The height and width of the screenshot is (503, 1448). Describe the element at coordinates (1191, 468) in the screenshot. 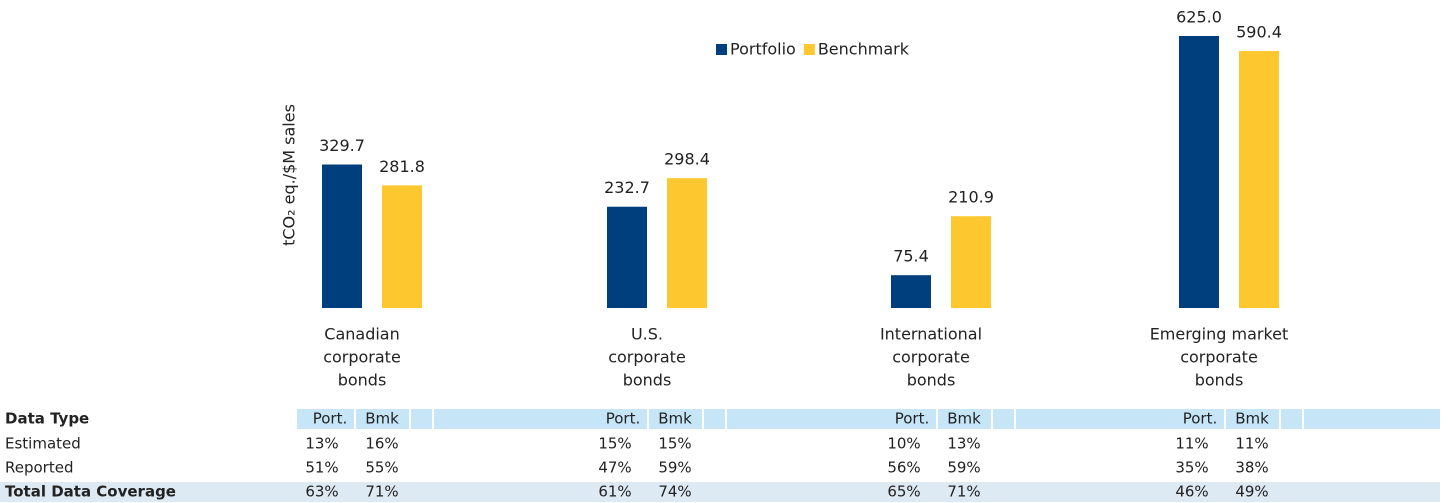

I see `table-cell: 35%` at that location.